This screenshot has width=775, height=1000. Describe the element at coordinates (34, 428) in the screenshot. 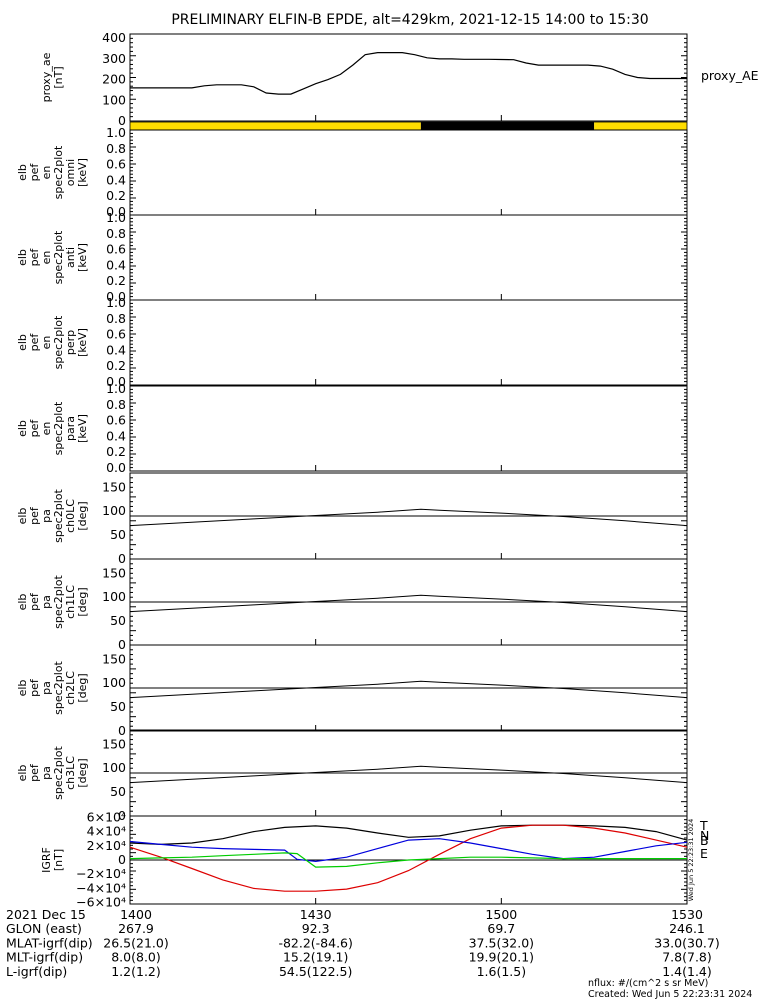

I see `spec-panel-3-ylabel-line: pef` at that location.